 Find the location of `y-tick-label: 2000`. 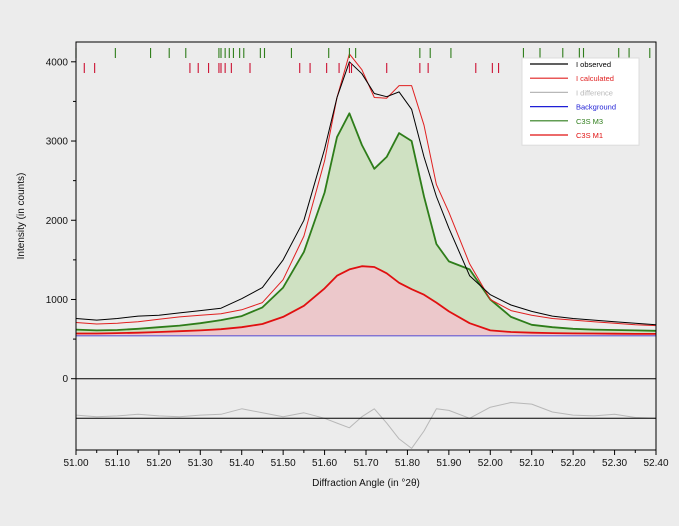

y-tick-label: 2000 is located at coordinates (57, 221).